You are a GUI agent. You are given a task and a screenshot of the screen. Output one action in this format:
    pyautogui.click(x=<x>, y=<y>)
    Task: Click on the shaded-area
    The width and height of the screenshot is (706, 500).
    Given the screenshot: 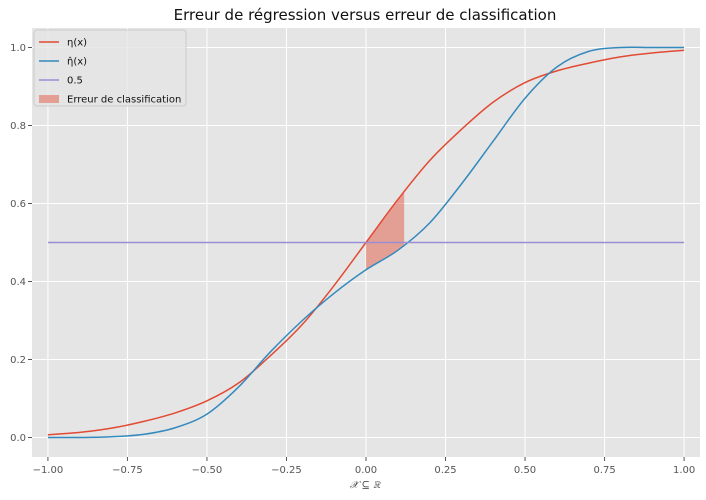 What is the action you would take?
    pyautogui.click(x=385, y=230)
    